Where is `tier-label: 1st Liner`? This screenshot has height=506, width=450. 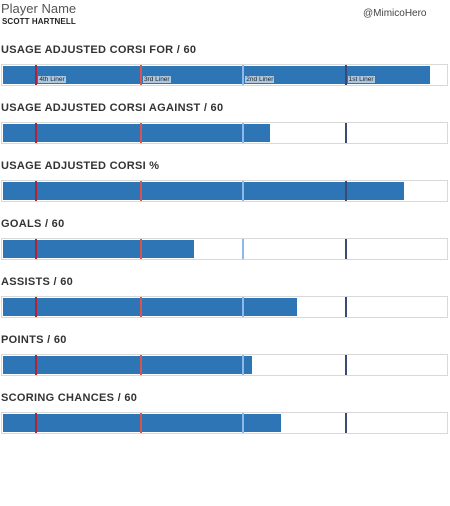 tier-label: 1st Liner is located at coordinates (361, 79).